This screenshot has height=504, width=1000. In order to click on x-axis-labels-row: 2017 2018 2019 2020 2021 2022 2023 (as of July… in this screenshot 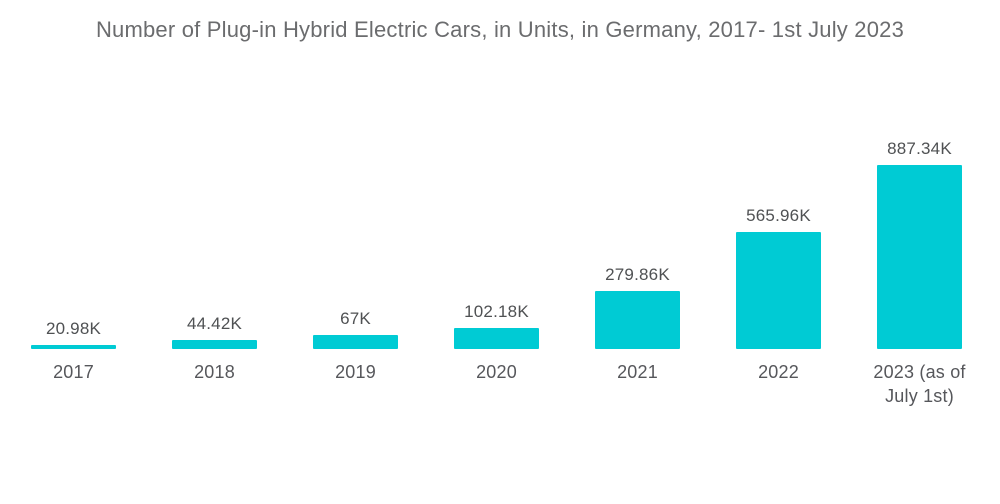, I will do `click(500, 379)`.